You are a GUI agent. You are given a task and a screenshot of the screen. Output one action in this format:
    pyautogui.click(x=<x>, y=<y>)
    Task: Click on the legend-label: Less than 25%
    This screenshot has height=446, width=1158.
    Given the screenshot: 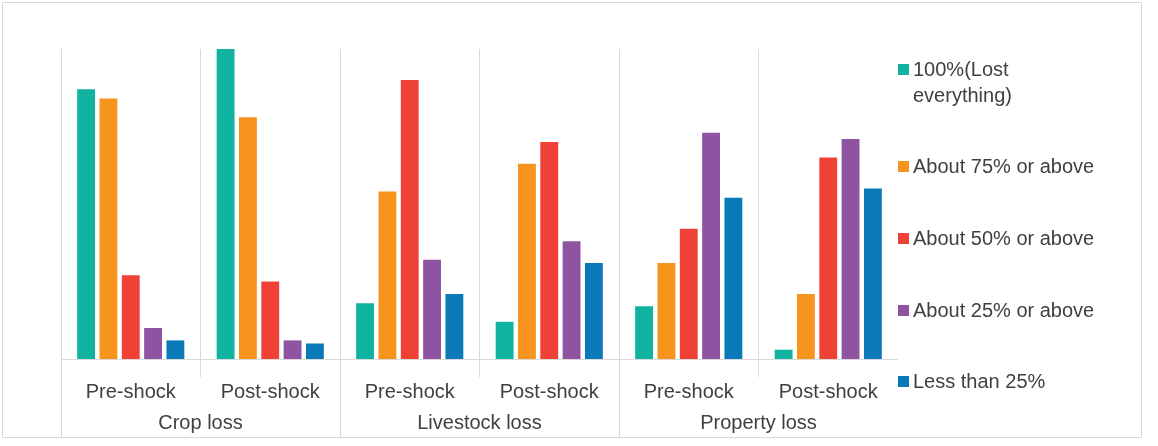 What is the action you would take?
    pyautogui.click(x=979, y=382)
    